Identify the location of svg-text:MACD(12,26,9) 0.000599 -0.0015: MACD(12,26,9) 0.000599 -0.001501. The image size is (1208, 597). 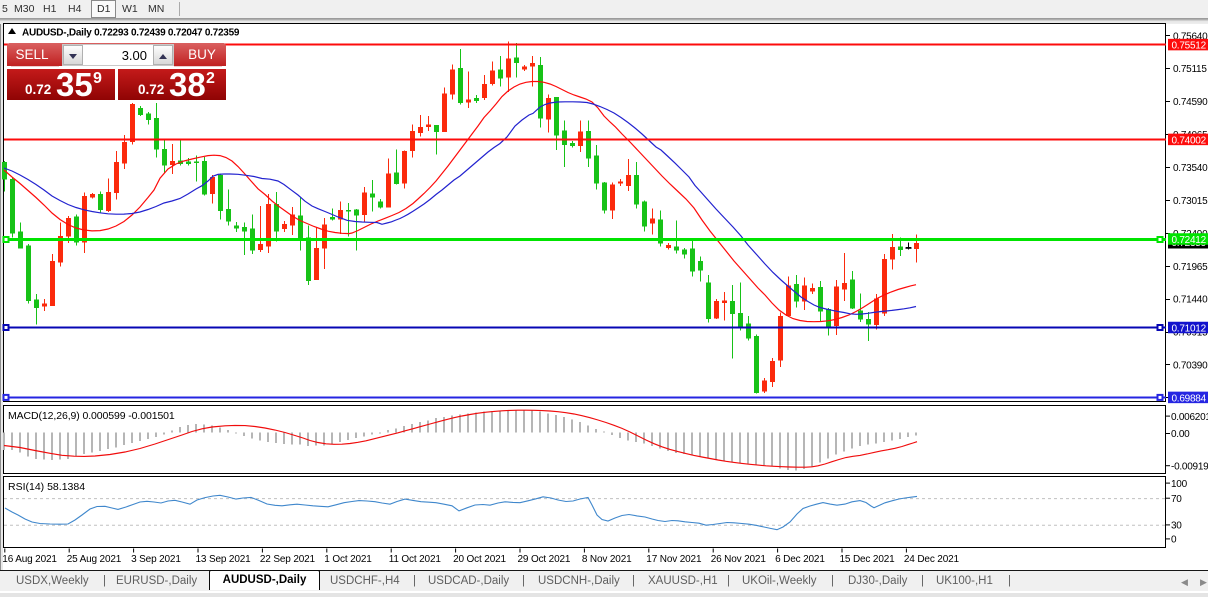
(91, 416).